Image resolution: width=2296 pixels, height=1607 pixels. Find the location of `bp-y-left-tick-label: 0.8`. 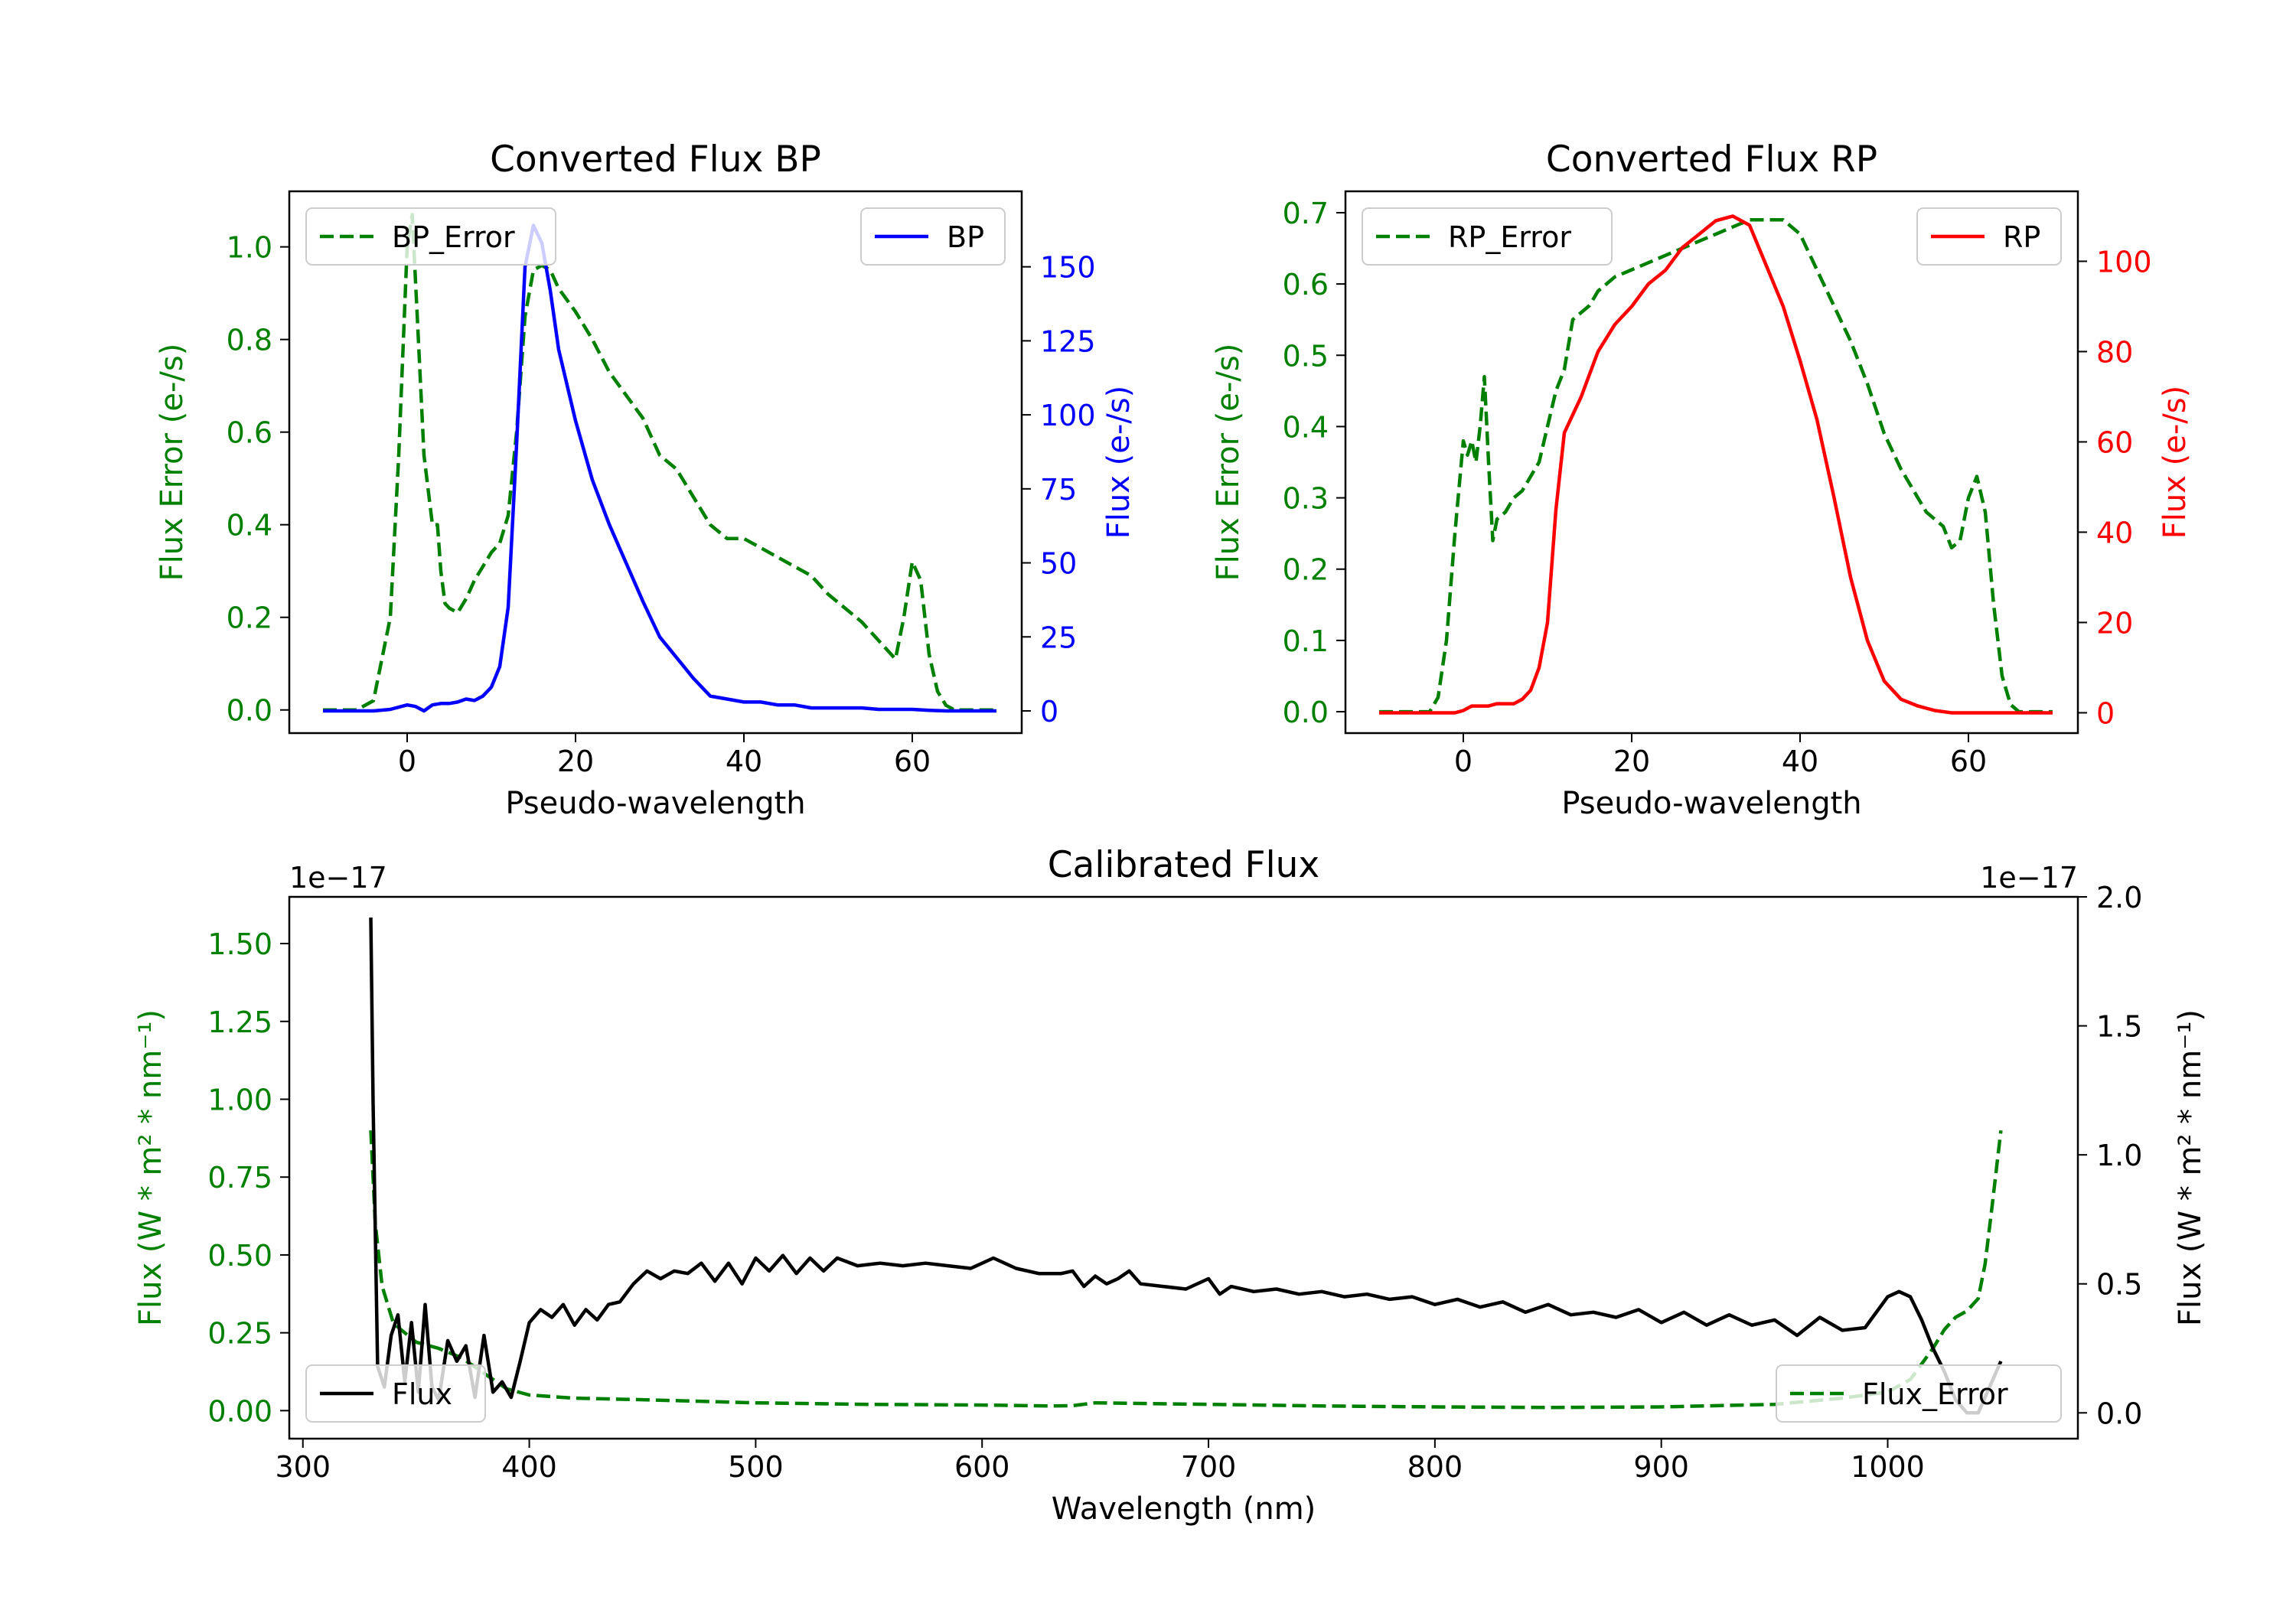

bp-y-left-tick-label: 0.8 is located at coordinates (249, 340).